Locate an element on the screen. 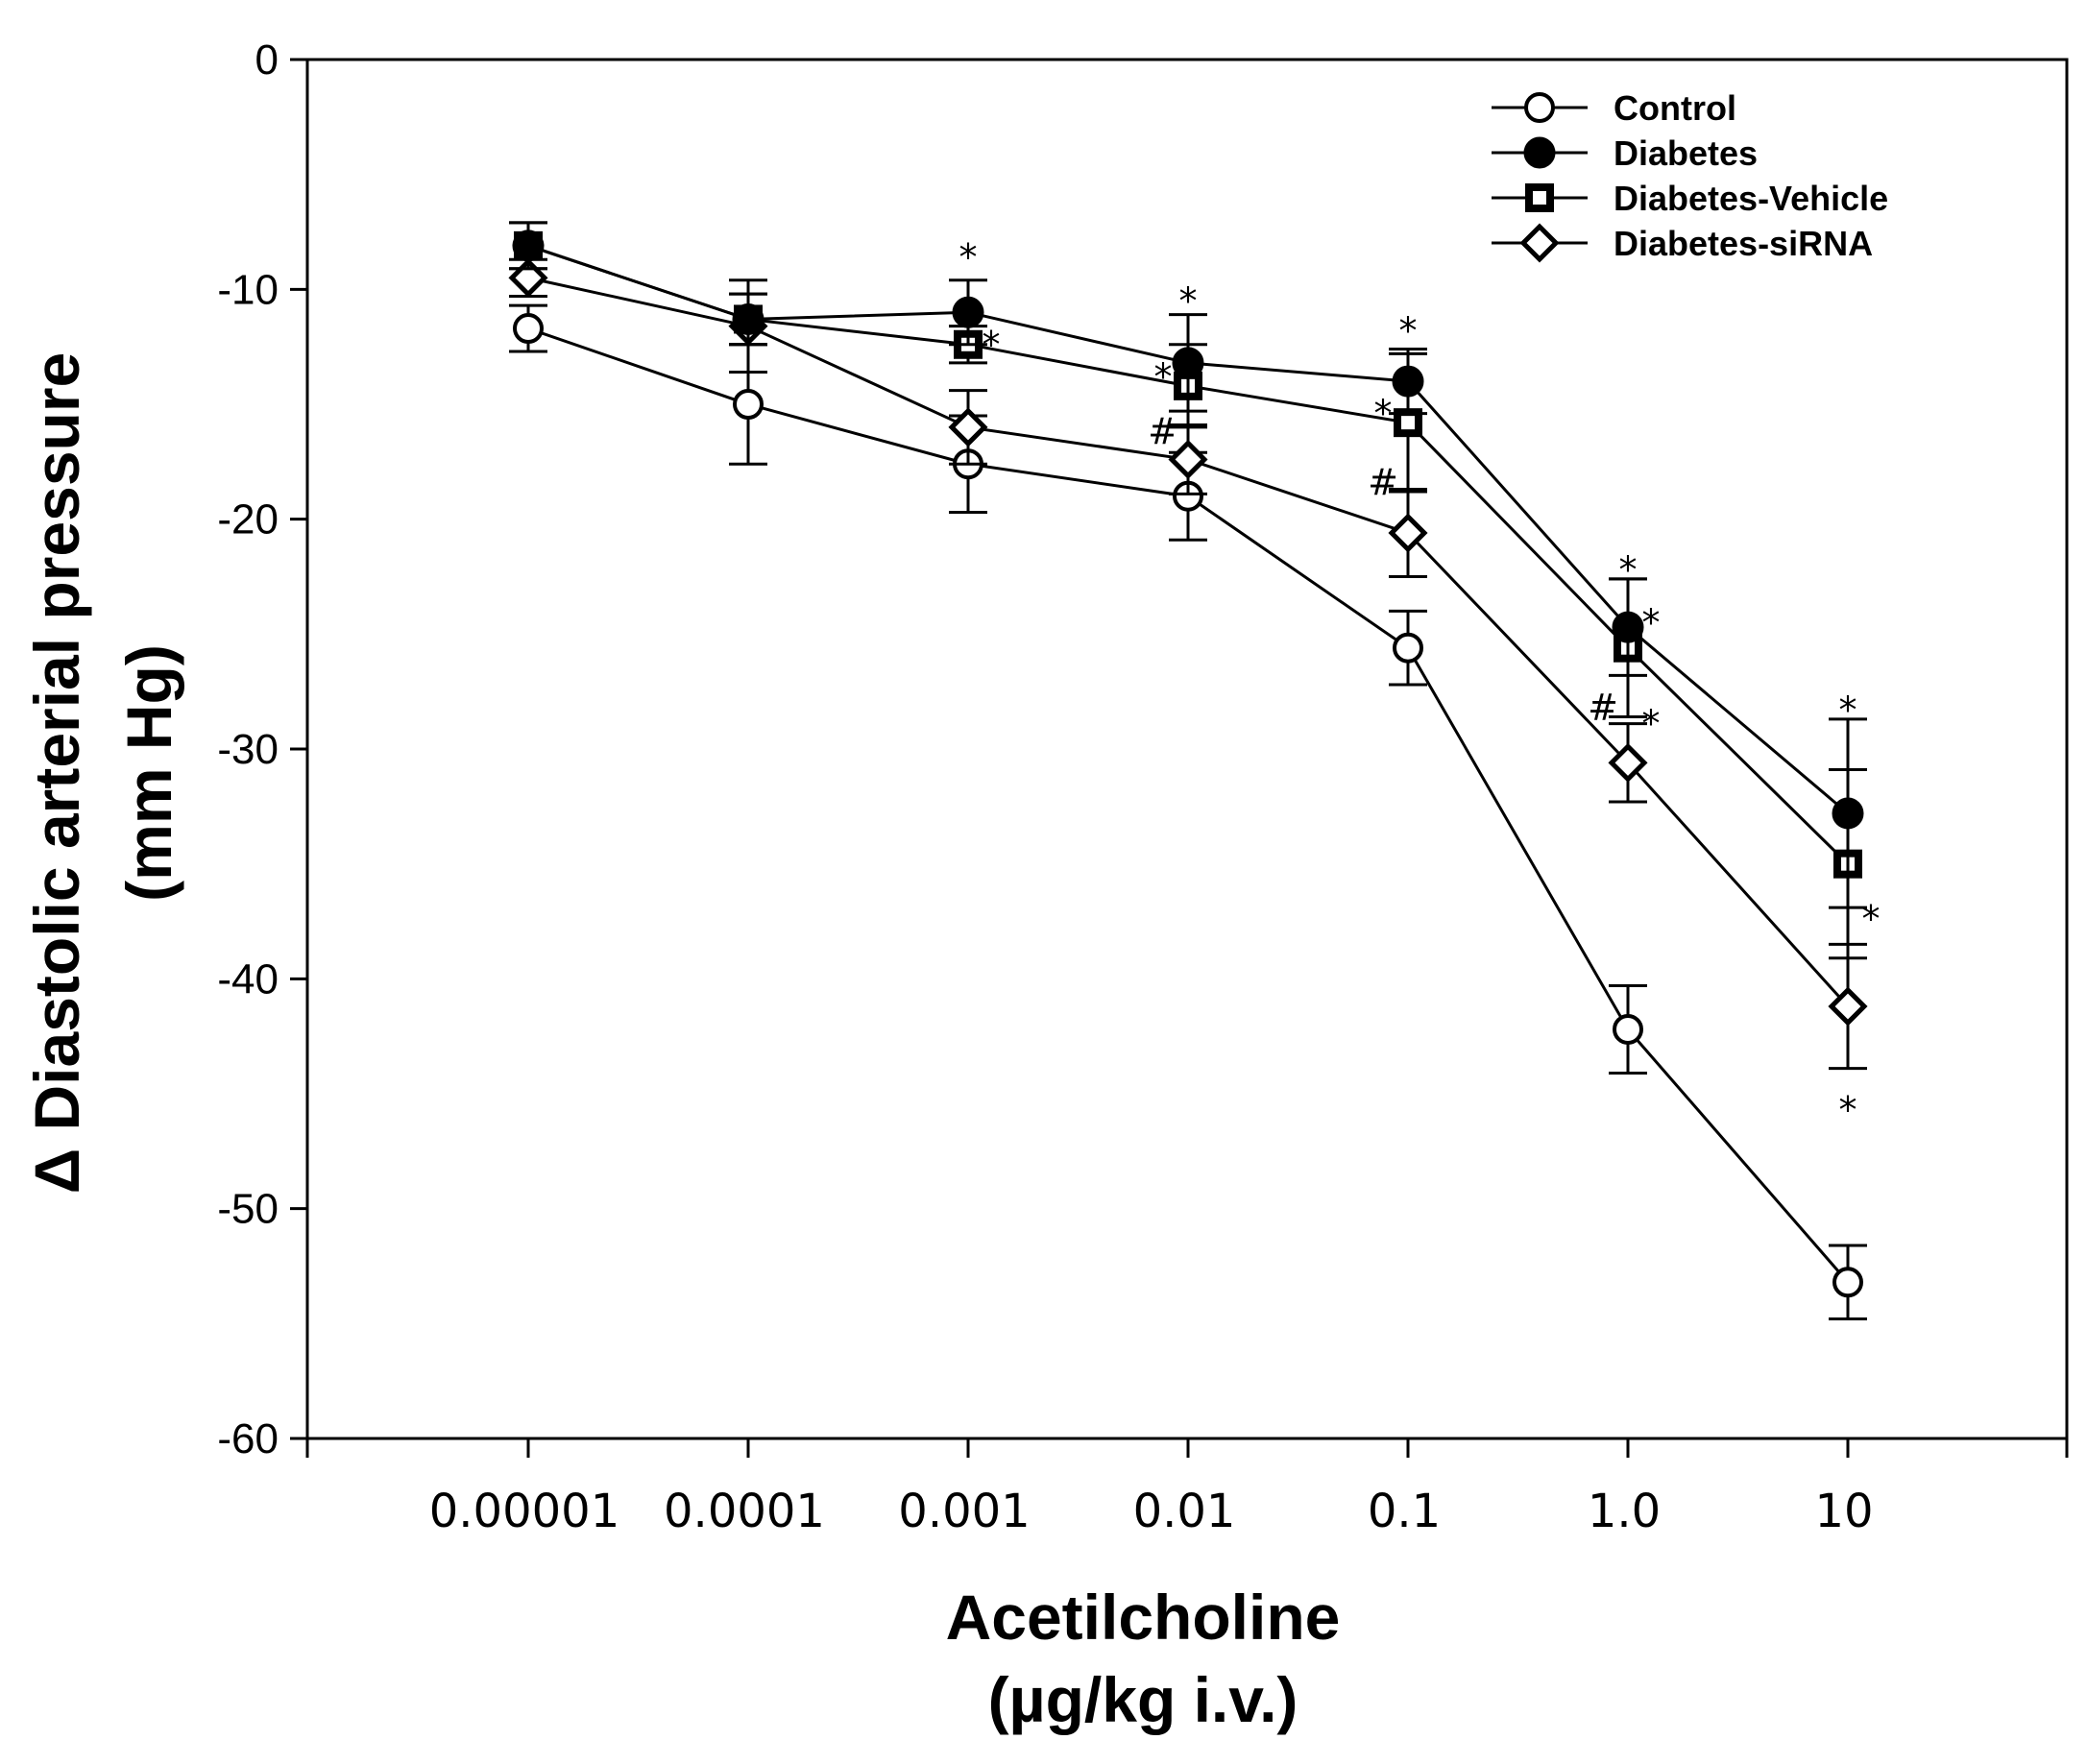 This screenshot has width=2087, height=1764. legend-entry: Diabetes is located at coordinates (1625, 153).